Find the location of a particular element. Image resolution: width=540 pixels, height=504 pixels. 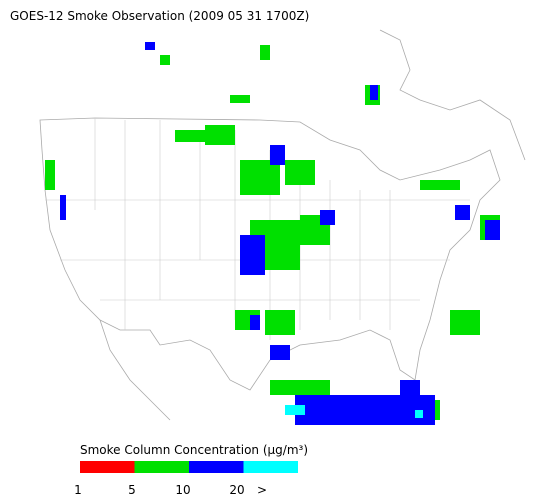

legend-label: 20 is located at coordinates (236, 490).